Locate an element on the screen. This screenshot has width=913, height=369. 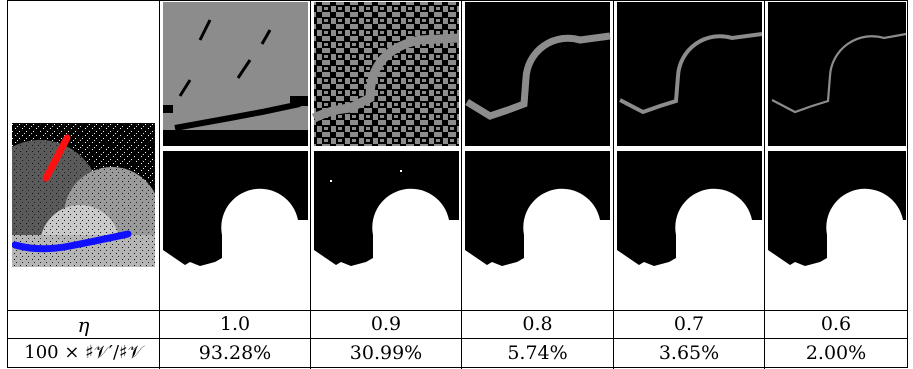
eta-value-1: 1.0 is located at coordinates (235, 324).